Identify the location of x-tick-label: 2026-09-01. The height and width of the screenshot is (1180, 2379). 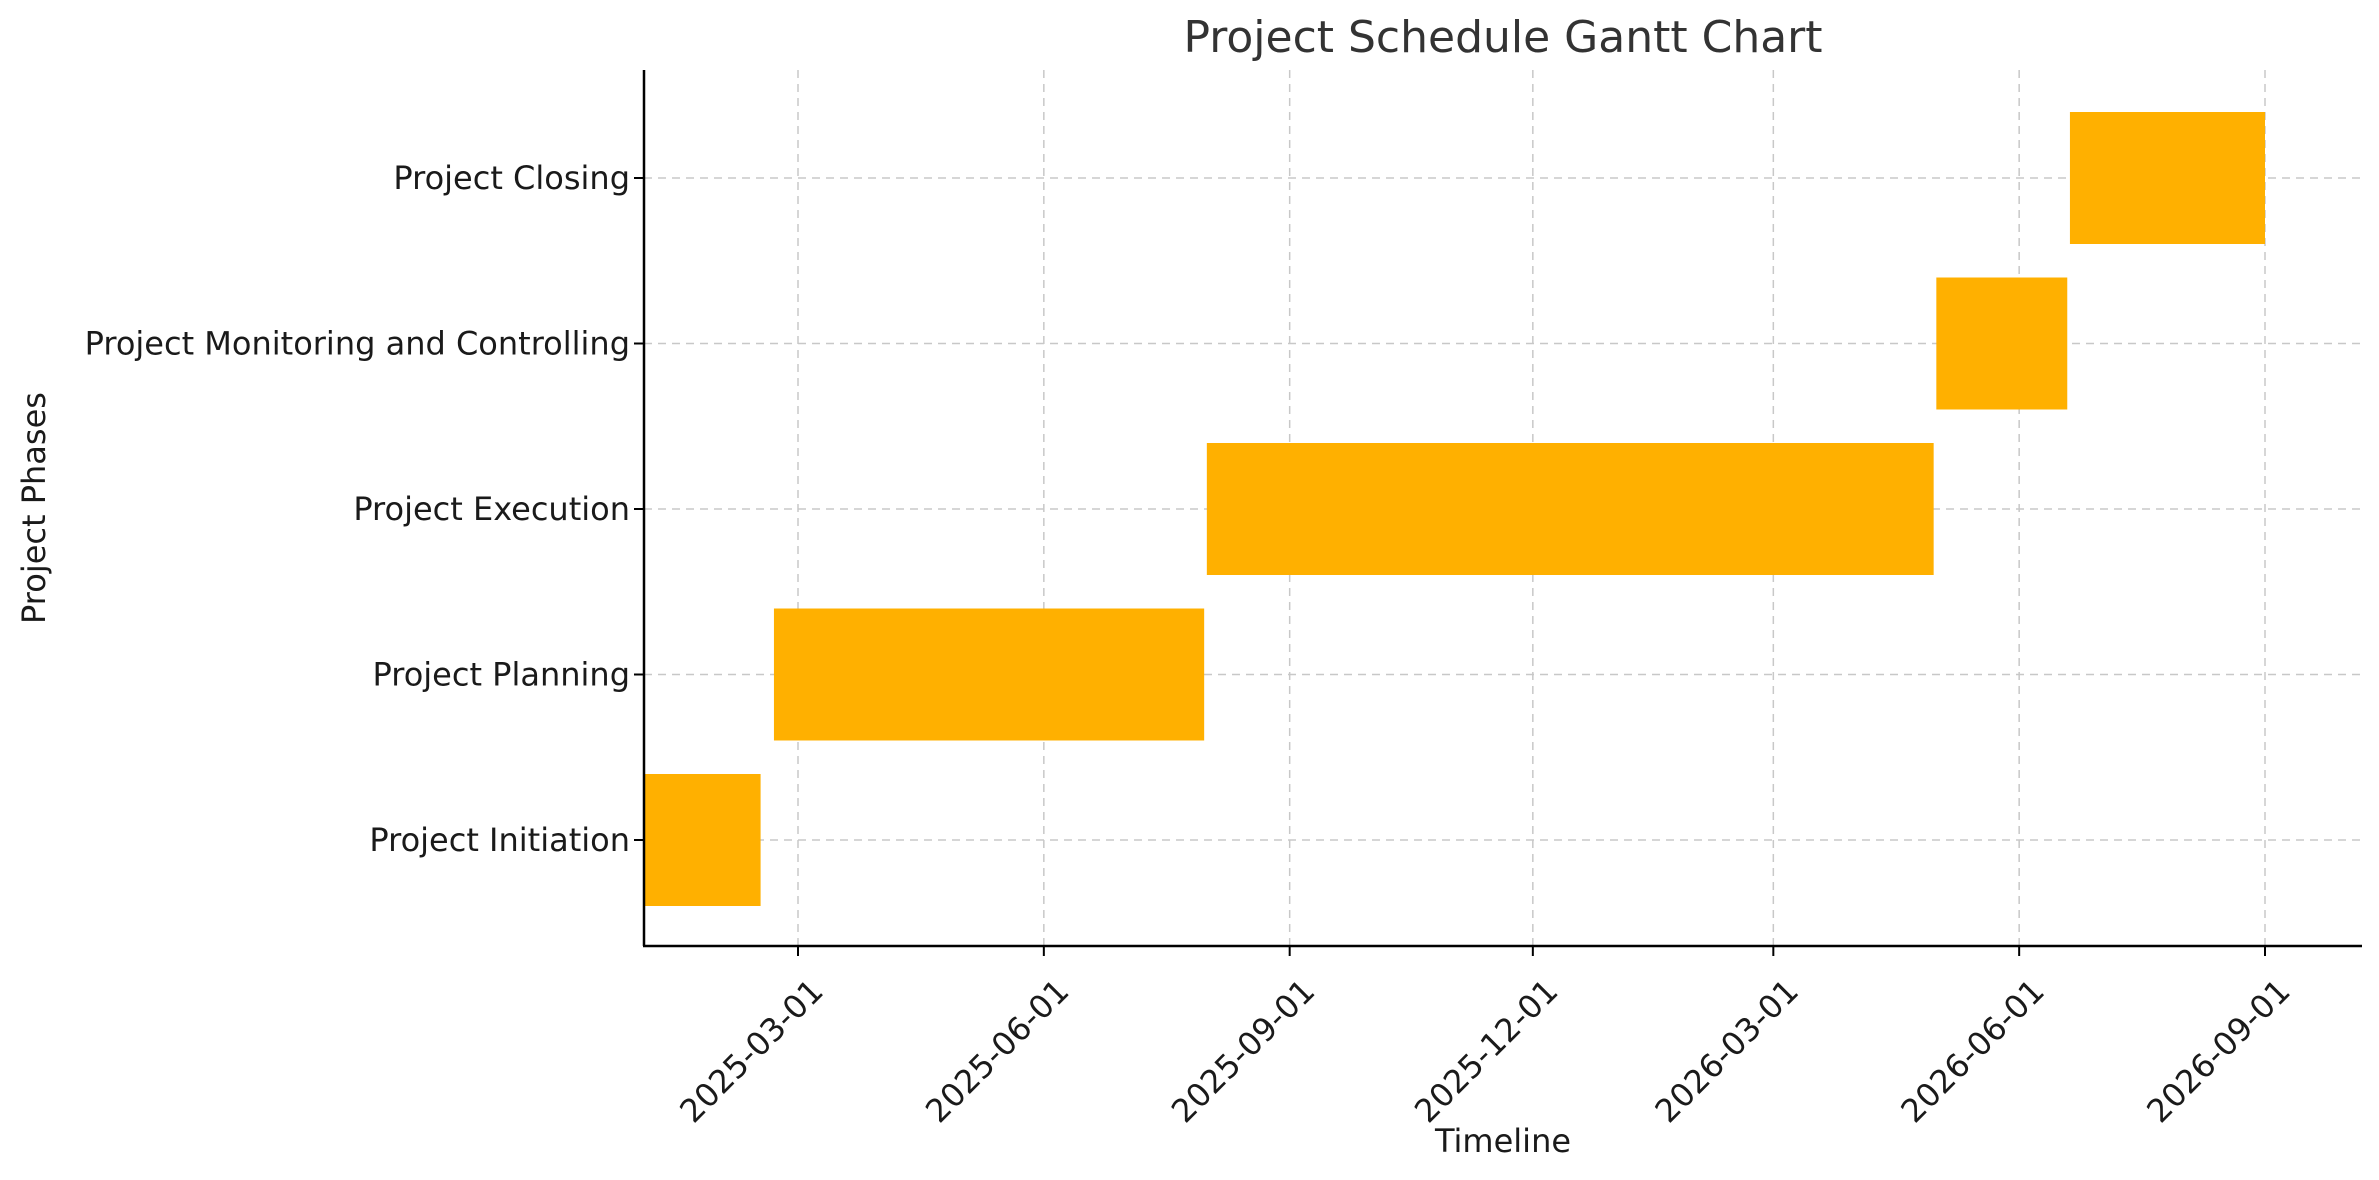
(2218, 1051).